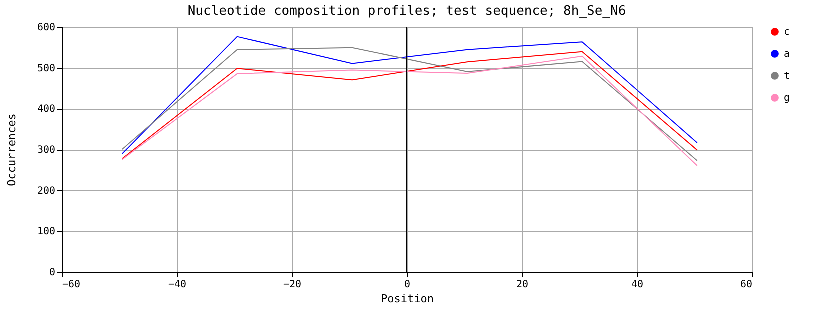 Image resolution: width=828 pixels, height=328 pixels. I want to click on y-tick-label: 400, so click(46, 110).